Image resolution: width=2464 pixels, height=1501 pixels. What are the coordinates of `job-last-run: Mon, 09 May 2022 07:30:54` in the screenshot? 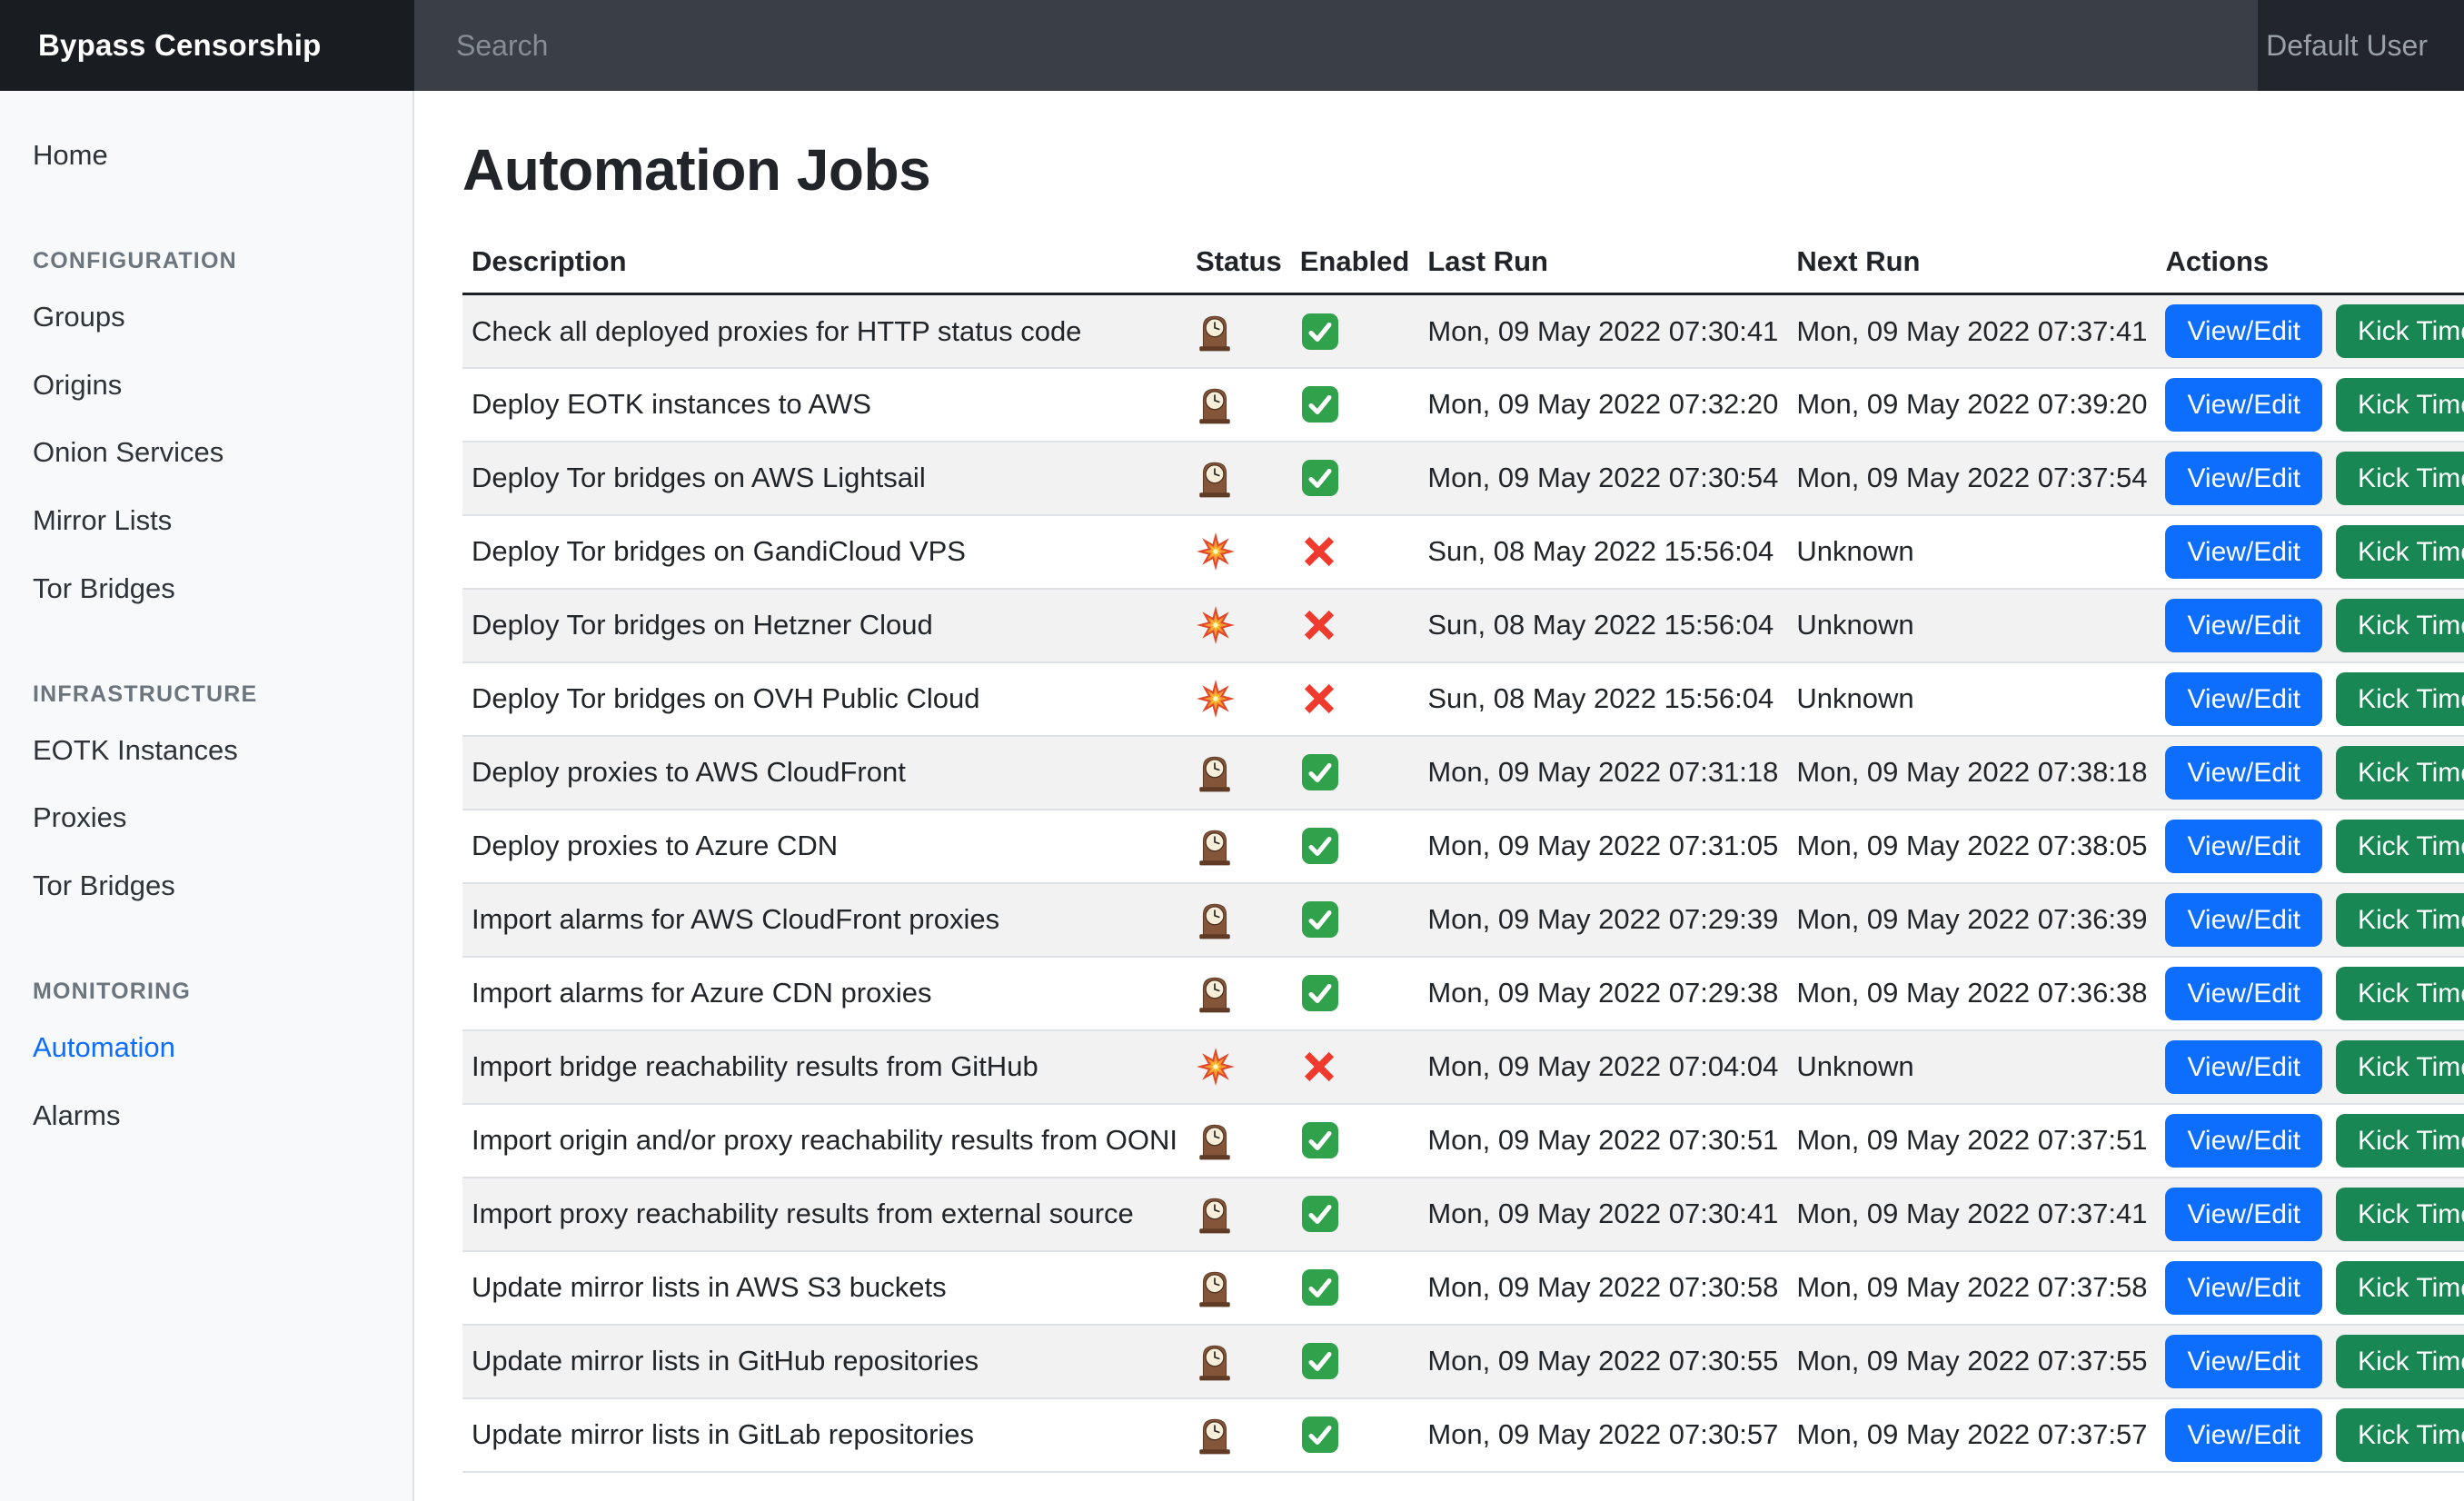 It's located at (1603, 478).